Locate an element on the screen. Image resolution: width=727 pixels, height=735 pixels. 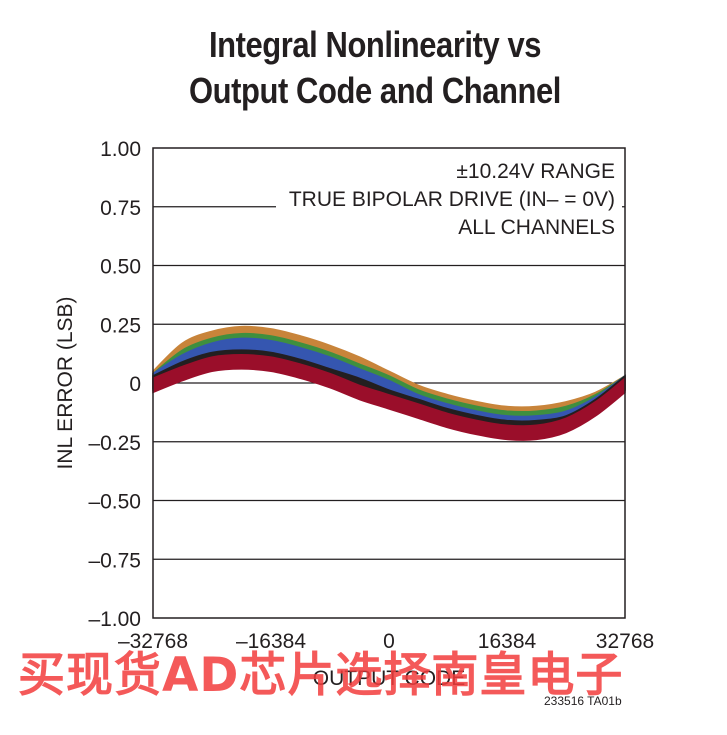
y-tick-label: –1.00 is located at coordinates (114, 619).